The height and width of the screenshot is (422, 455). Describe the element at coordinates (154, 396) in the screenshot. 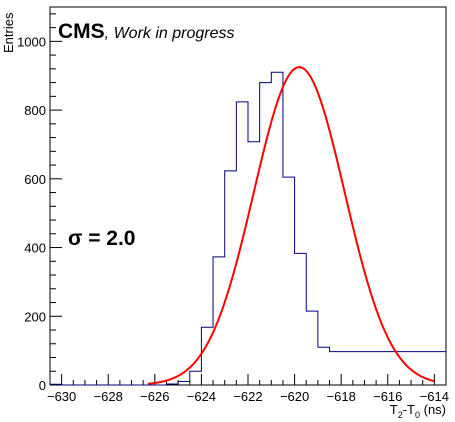

I see `x-tick-label: −626` at that location.